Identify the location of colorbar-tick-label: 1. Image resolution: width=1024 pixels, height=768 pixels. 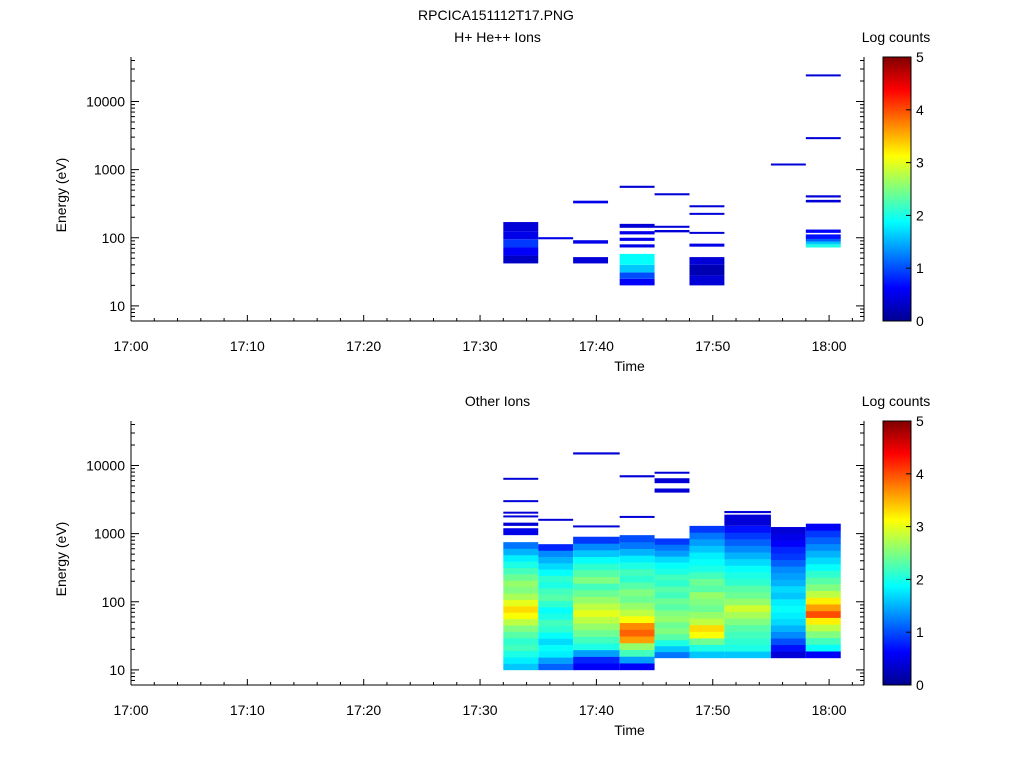
(920, 632).